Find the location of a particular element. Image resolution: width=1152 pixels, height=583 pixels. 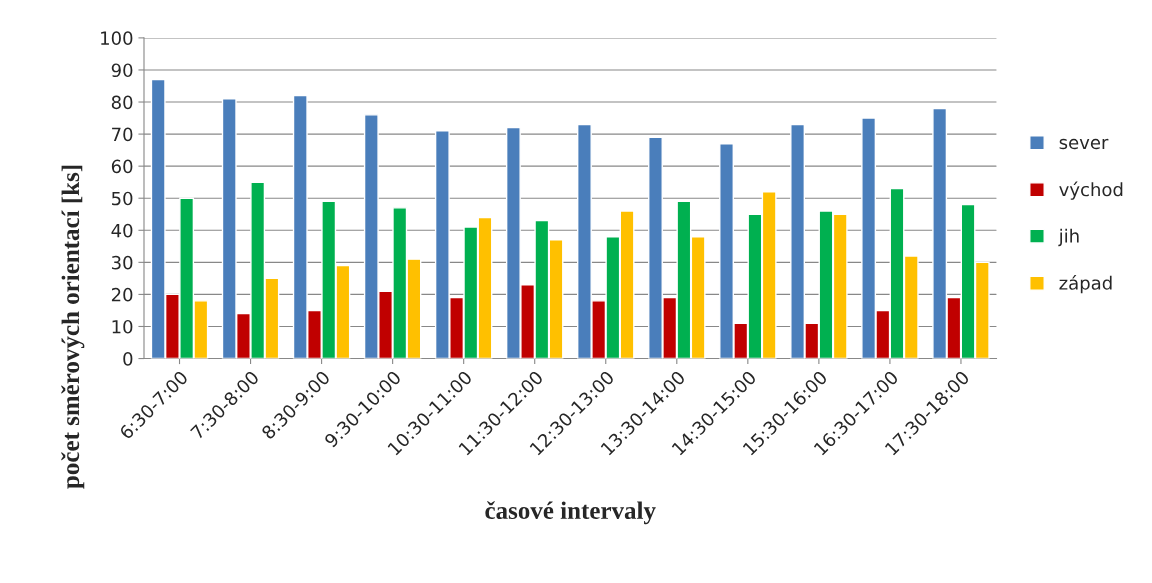

y-tick-label: 10 is located at coordinates (122, 326).